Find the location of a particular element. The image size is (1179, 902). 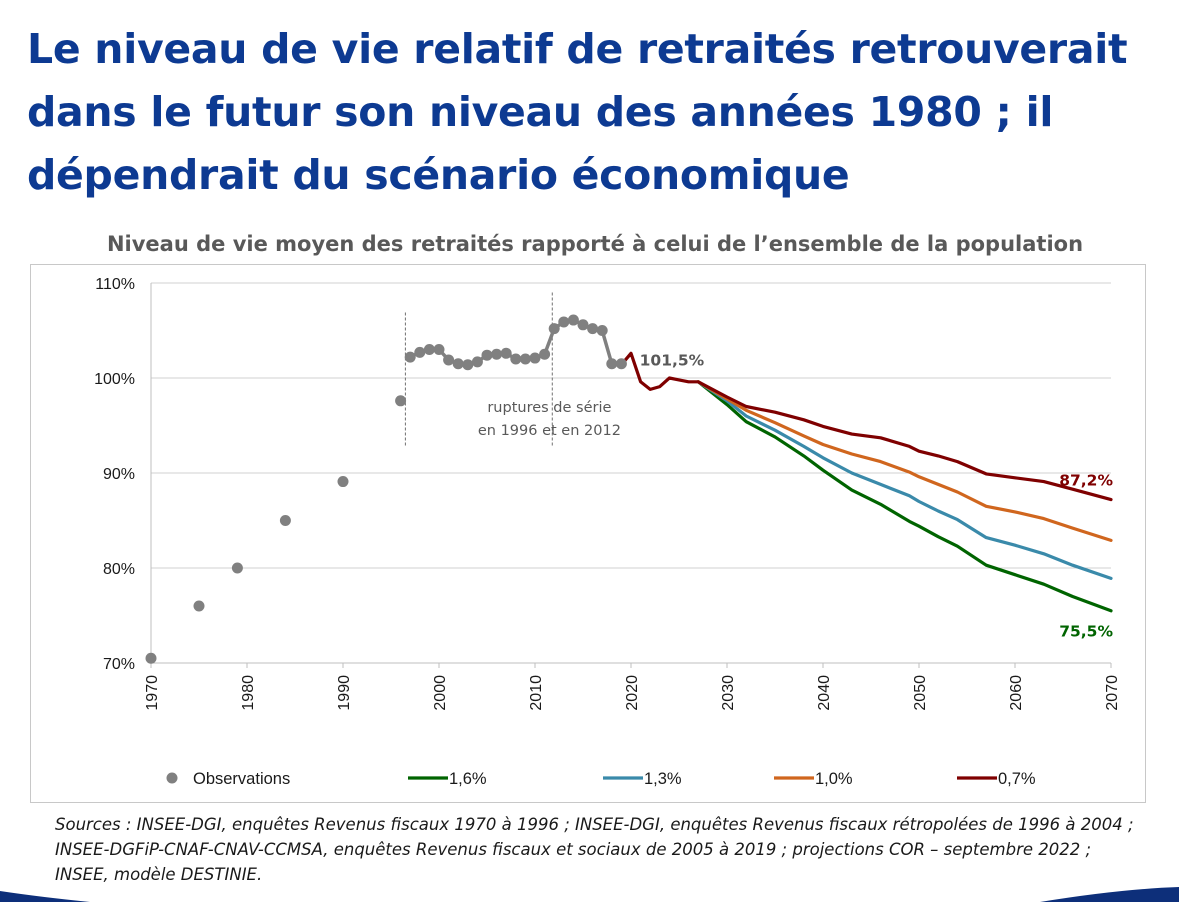

series-line-0,7% is located at coordinates (866, 426).